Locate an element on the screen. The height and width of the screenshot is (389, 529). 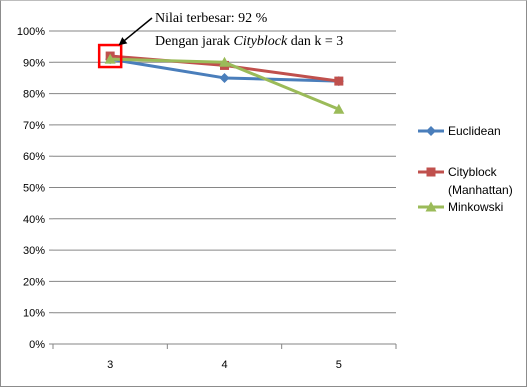
legend-item-minkowski: Minkowski is located at coordinates (460, 207).